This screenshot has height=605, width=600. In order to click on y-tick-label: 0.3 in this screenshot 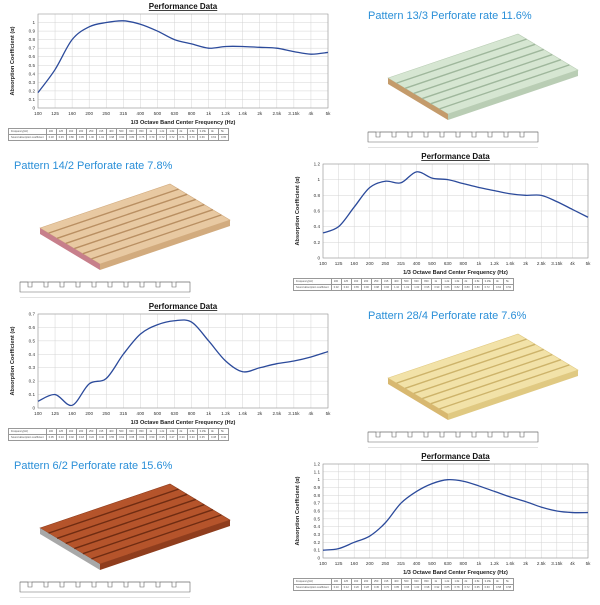, I will do `click(317, 534)`.